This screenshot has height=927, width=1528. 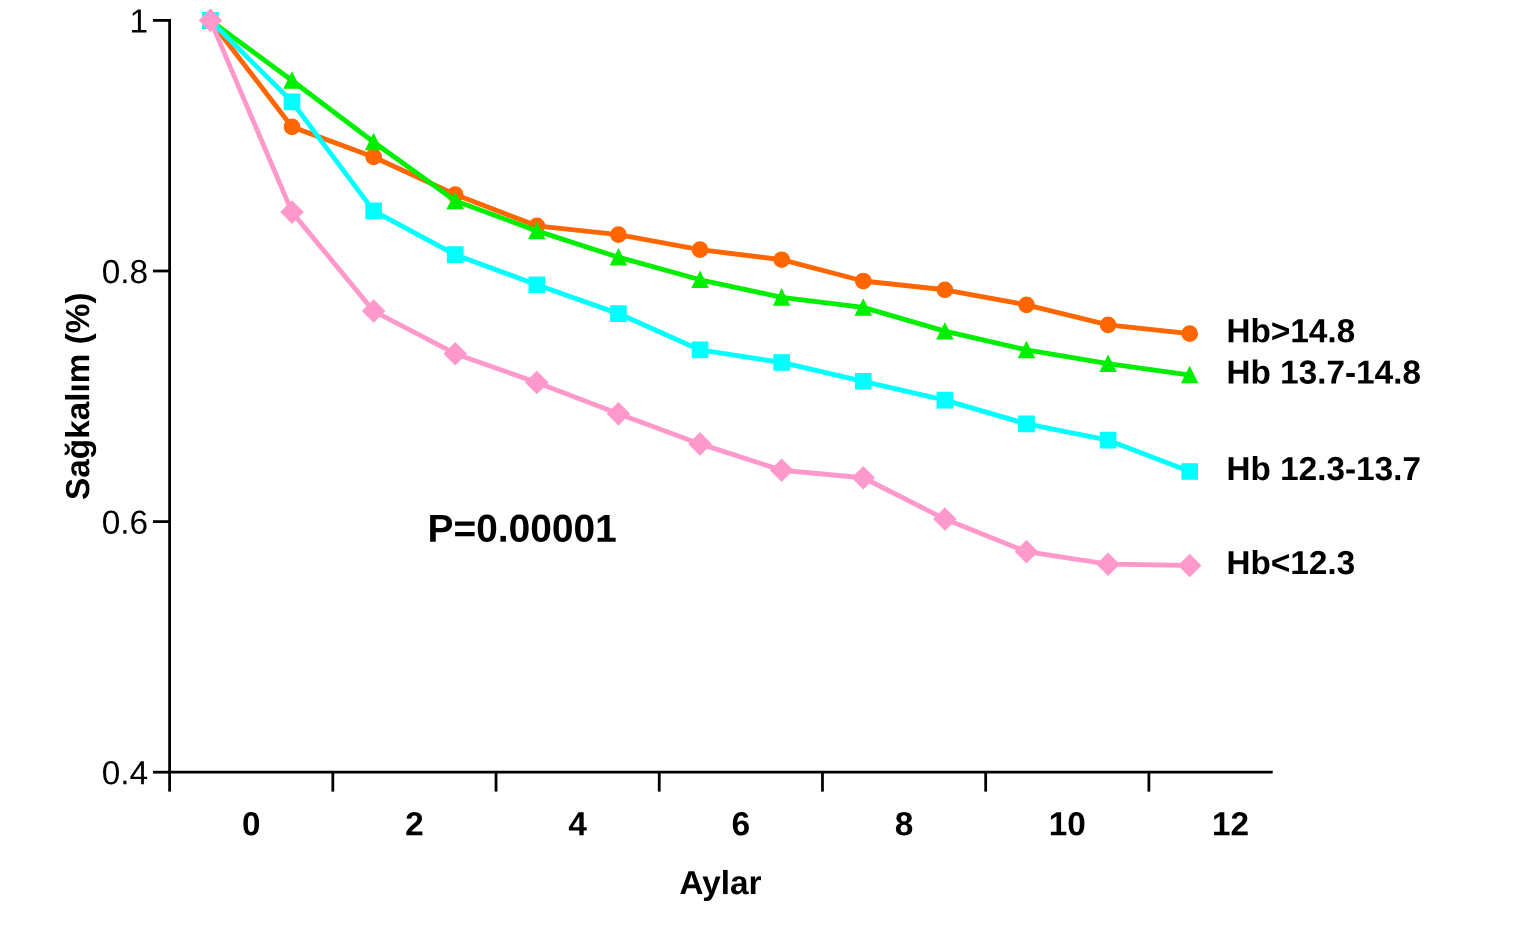 I want to click on y-tick-label: 0.8, so click(x=125, y=271).